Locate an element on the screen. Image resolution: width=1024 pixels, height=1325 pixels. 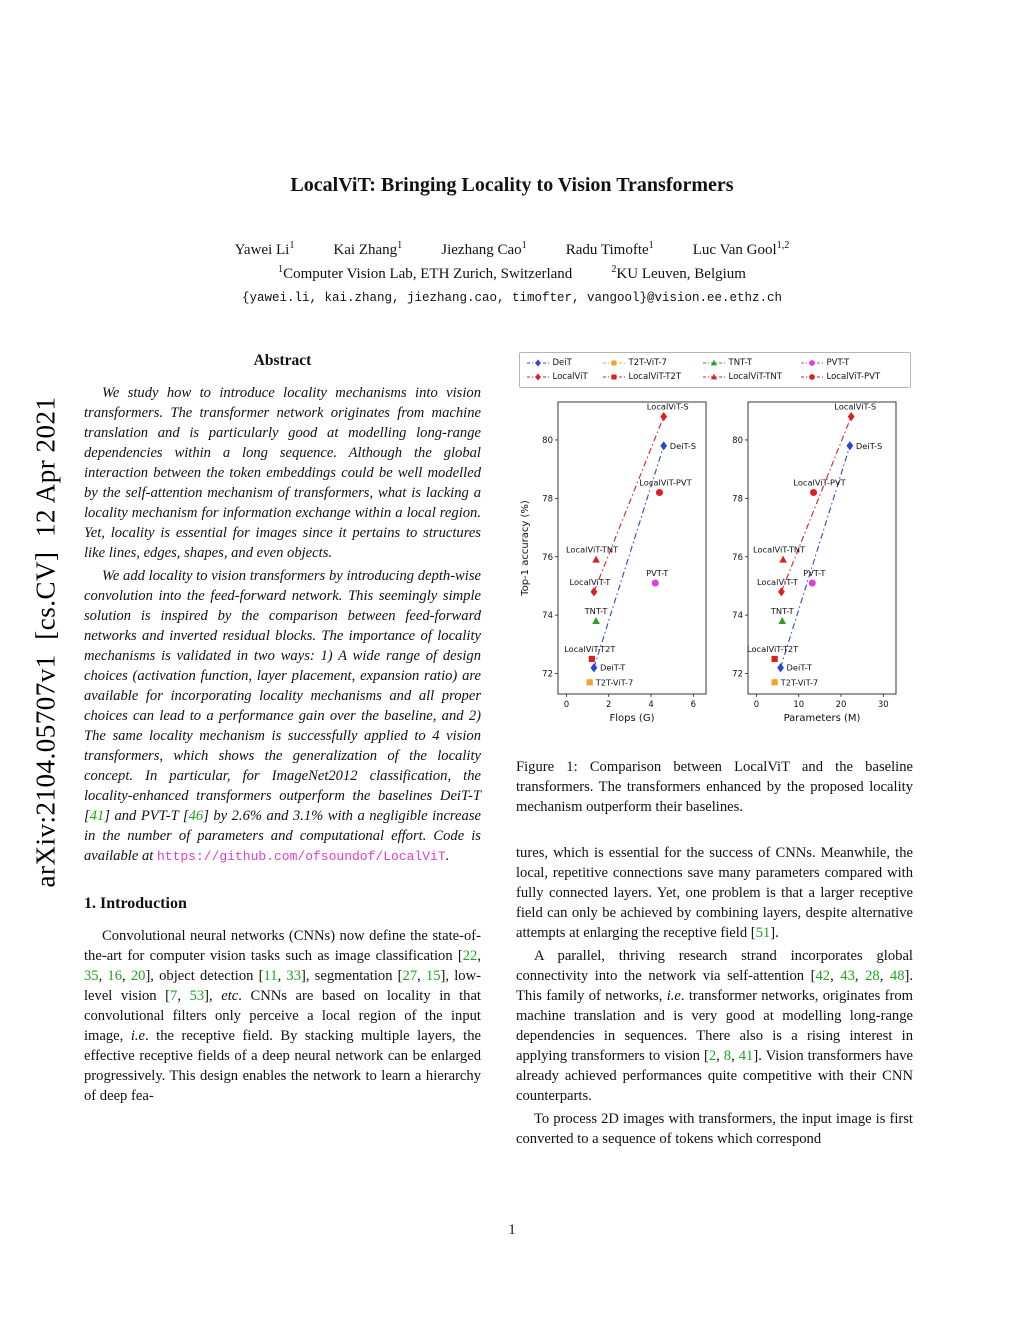
citation-ref: 8 is located at coordinates (727, 1056).